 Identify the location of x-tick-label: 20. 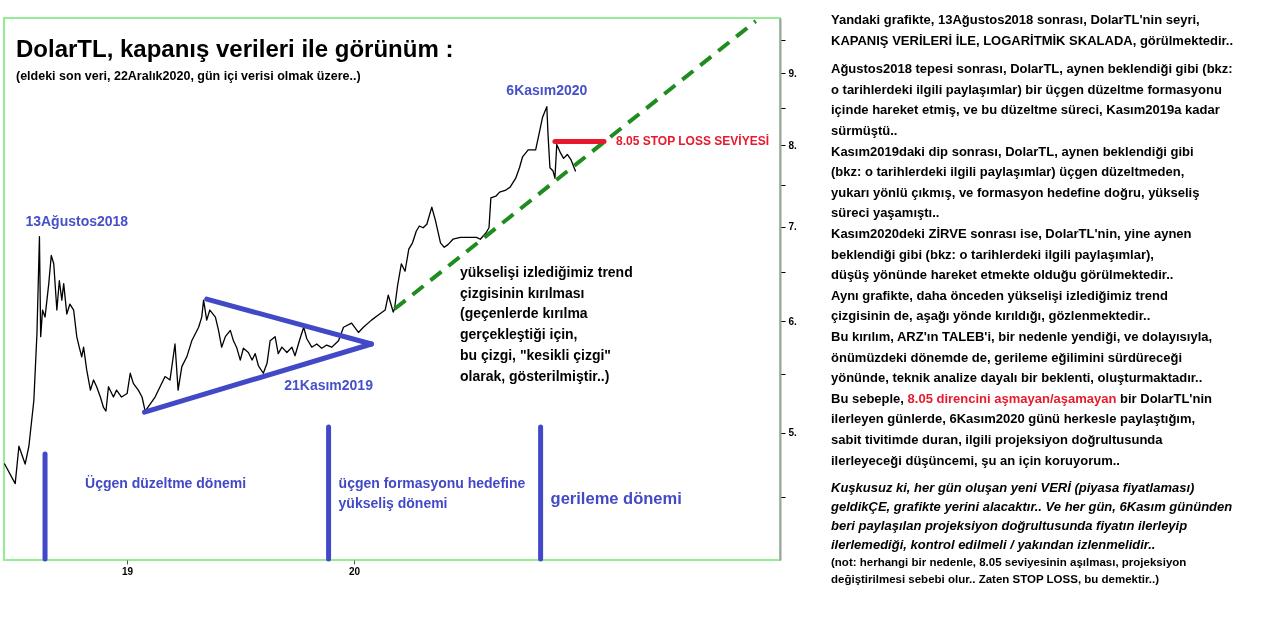
(355, 571).